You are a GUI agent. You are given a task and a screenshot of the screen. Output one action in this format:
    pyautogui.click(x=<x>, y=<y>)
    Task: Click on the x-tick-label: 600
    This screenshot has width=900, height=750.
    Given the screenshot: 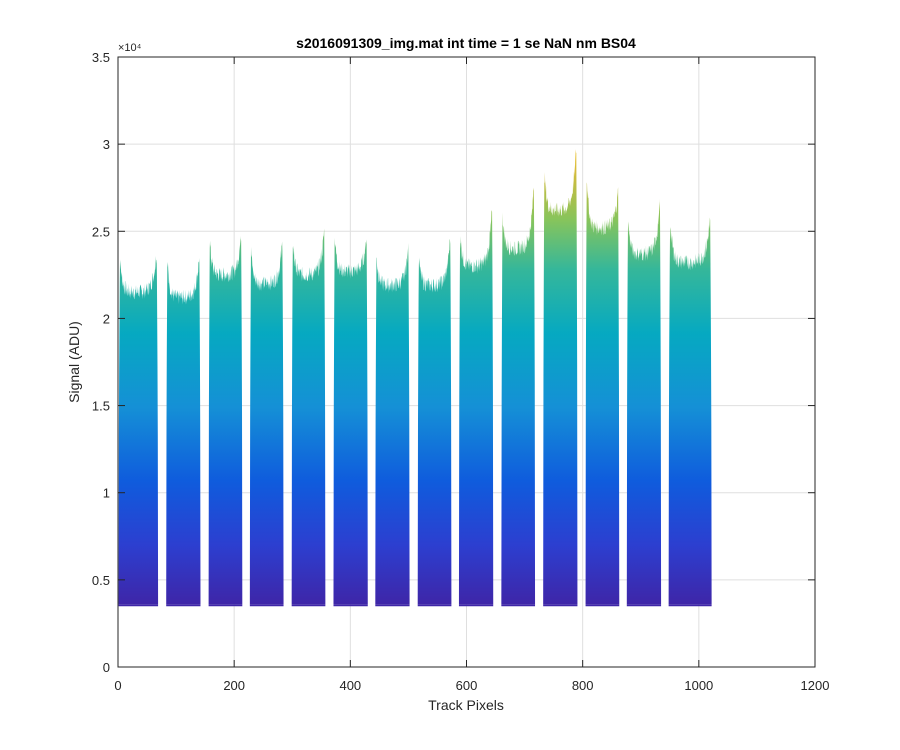 What is the action you would take?
    pyautogui.click(x=467, y=685)
    